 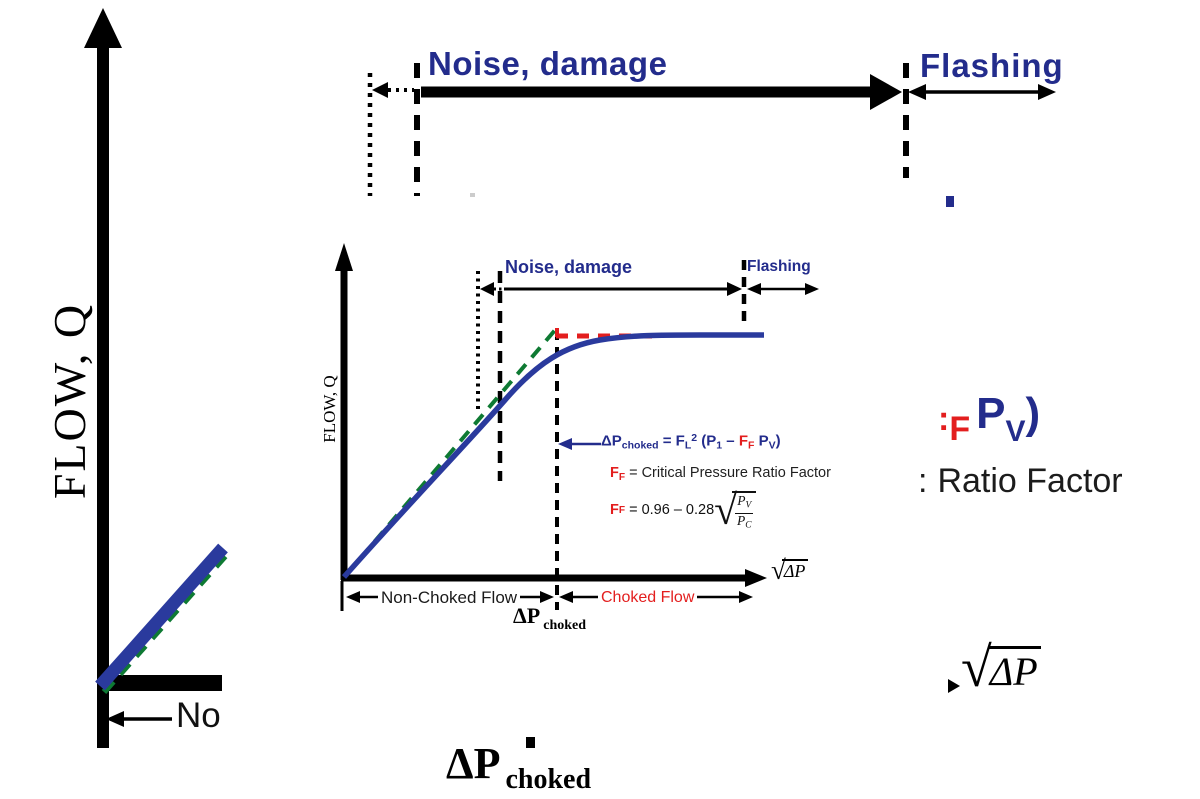 What do you see at coordinates (115, 719) in the screenshot?
I see `large-non-choked-arrowhead` at bounding box center [115, 719].